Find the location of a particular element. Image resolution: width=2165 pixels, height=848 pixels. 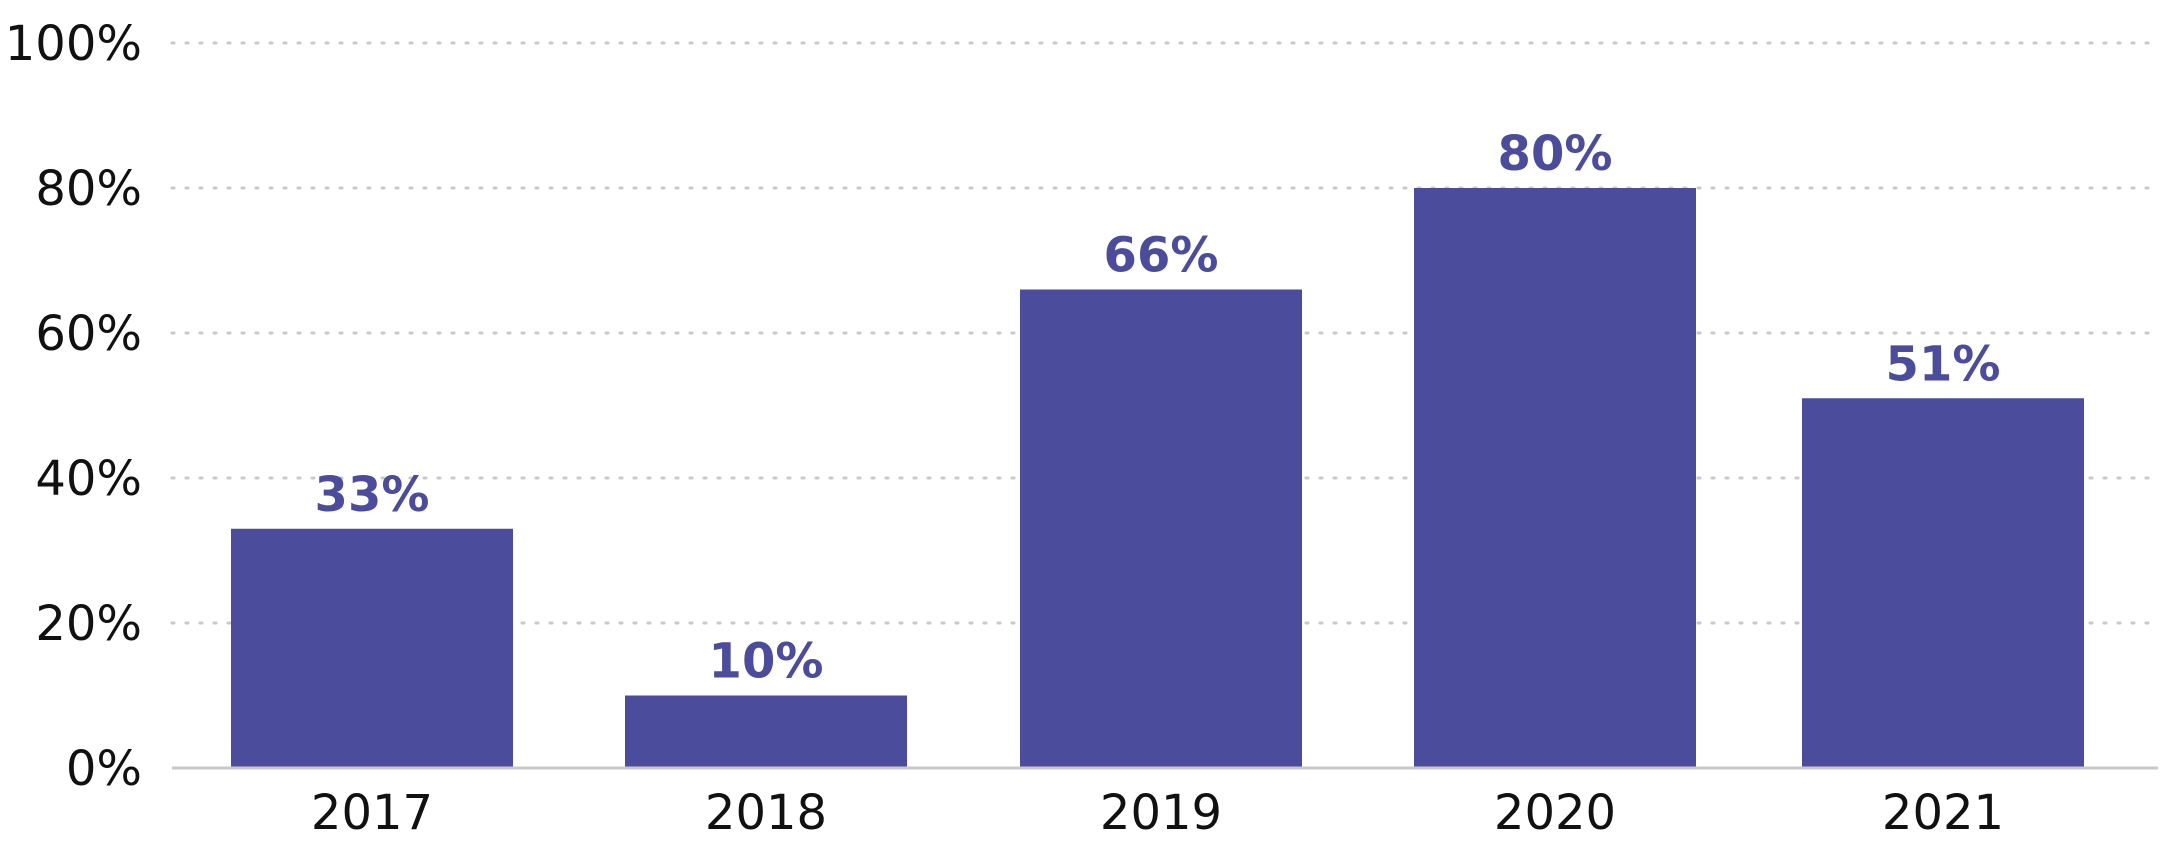

y-tick-label: 80% is located at coordinates (88, 189).